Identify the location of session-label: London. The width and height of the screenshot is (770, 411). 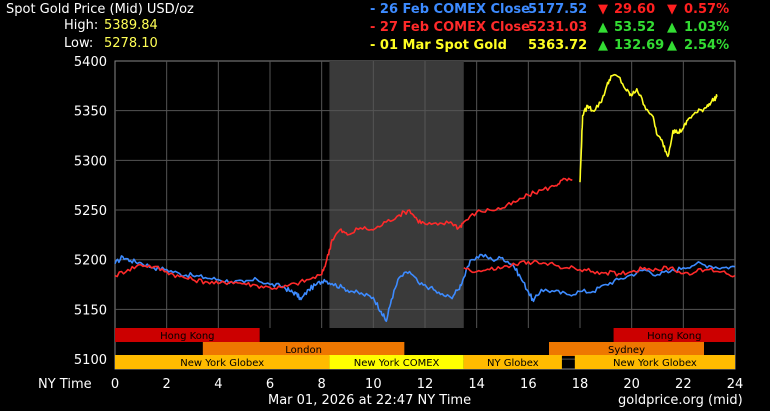
(303, 350).